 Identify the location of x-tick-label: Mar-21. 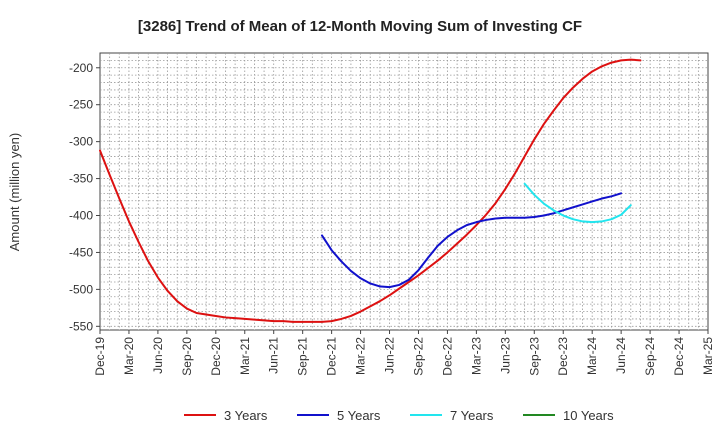
(245, 356).